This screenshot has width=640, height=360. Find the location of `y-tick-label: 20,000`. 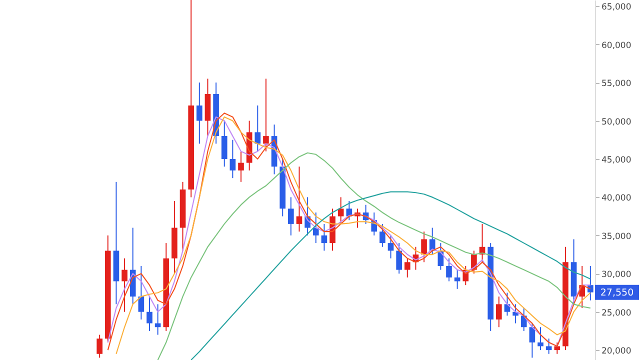

y-tick-label: 20,000 is located at coordinates (617, 351).